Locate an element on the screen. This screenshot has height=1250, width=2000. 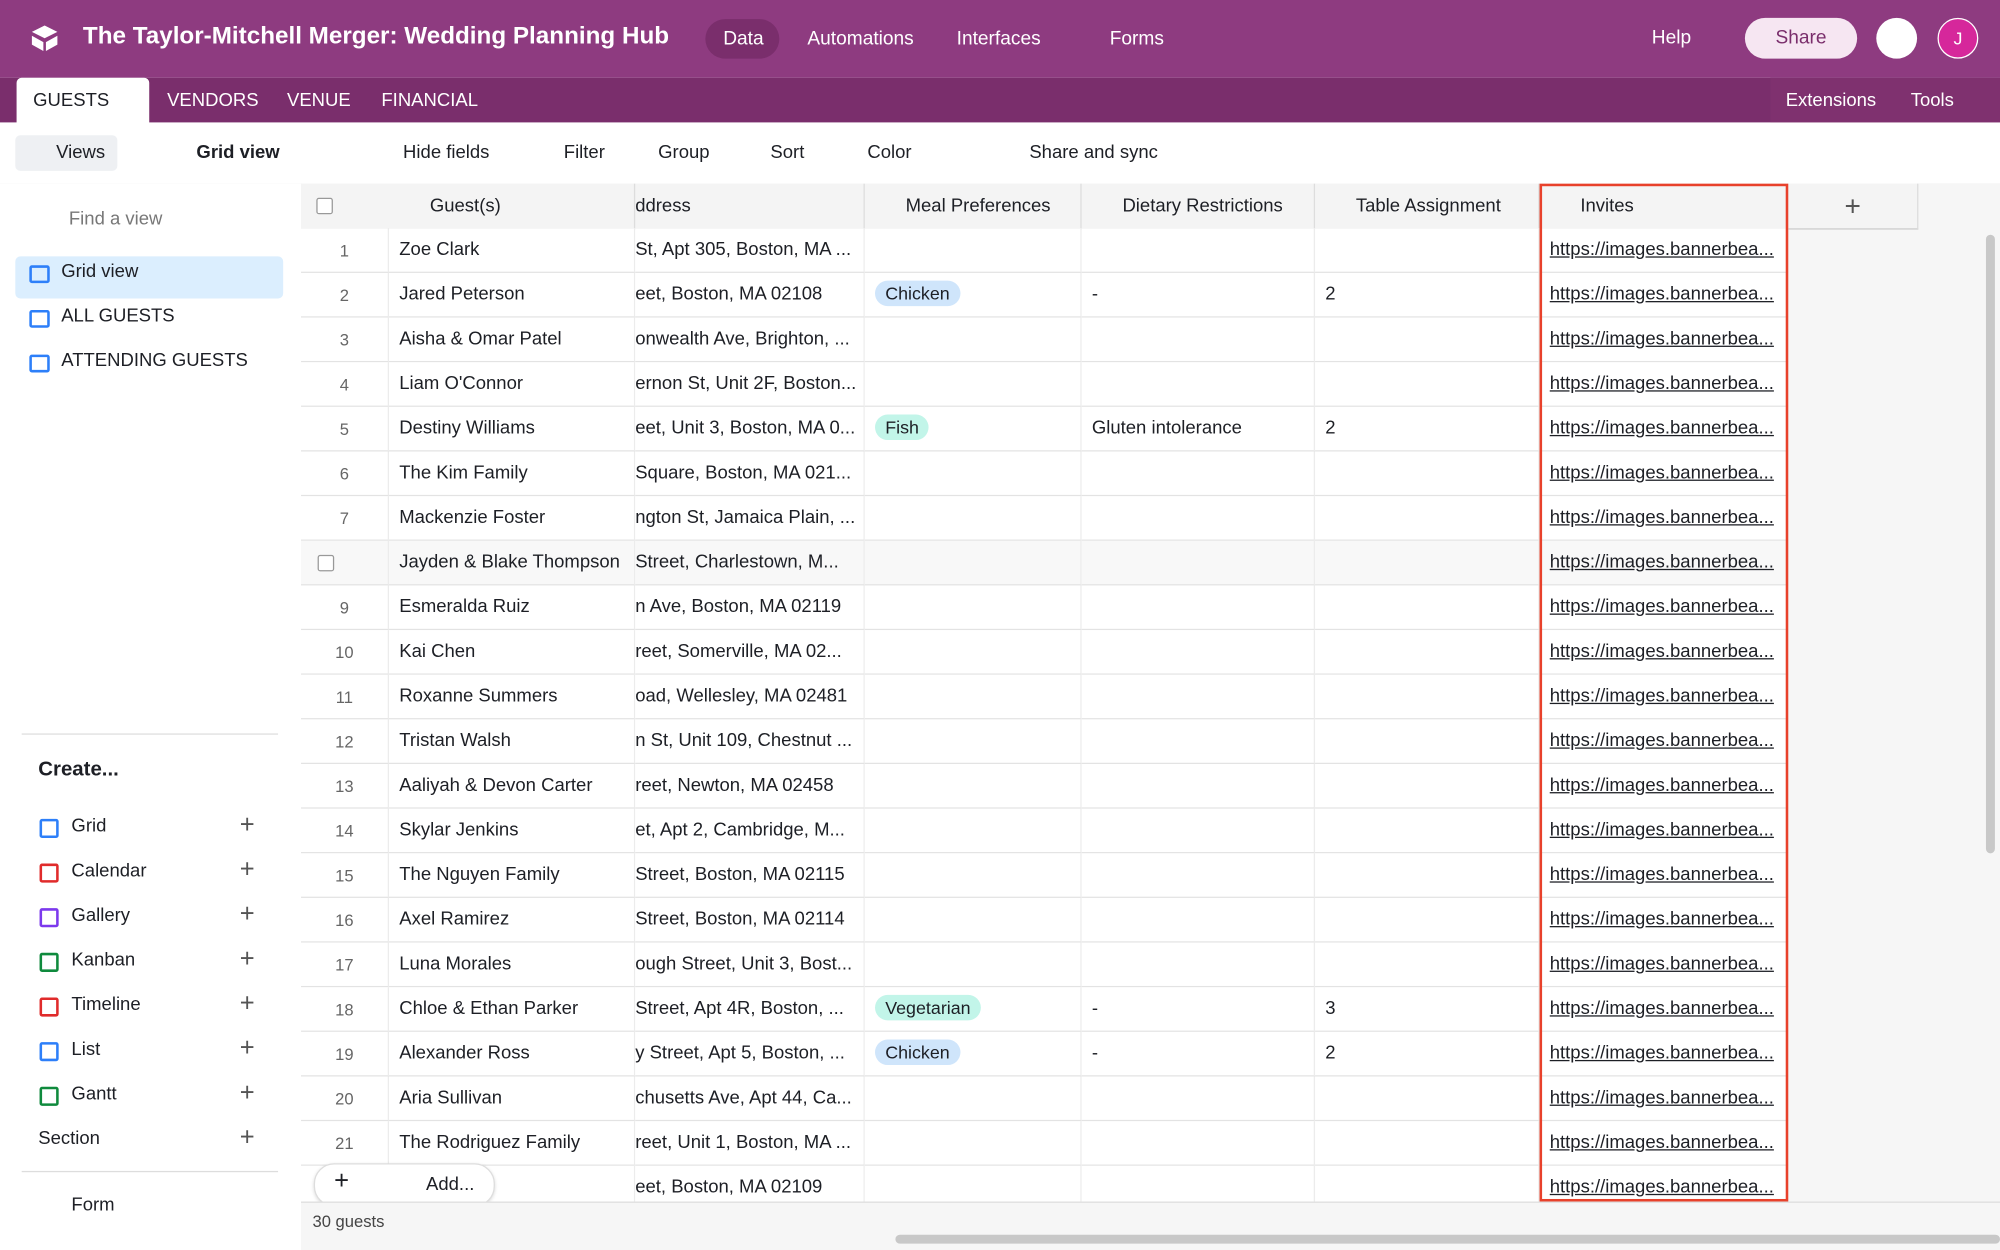
create-item: Section is located at coordinates (69, 1139).